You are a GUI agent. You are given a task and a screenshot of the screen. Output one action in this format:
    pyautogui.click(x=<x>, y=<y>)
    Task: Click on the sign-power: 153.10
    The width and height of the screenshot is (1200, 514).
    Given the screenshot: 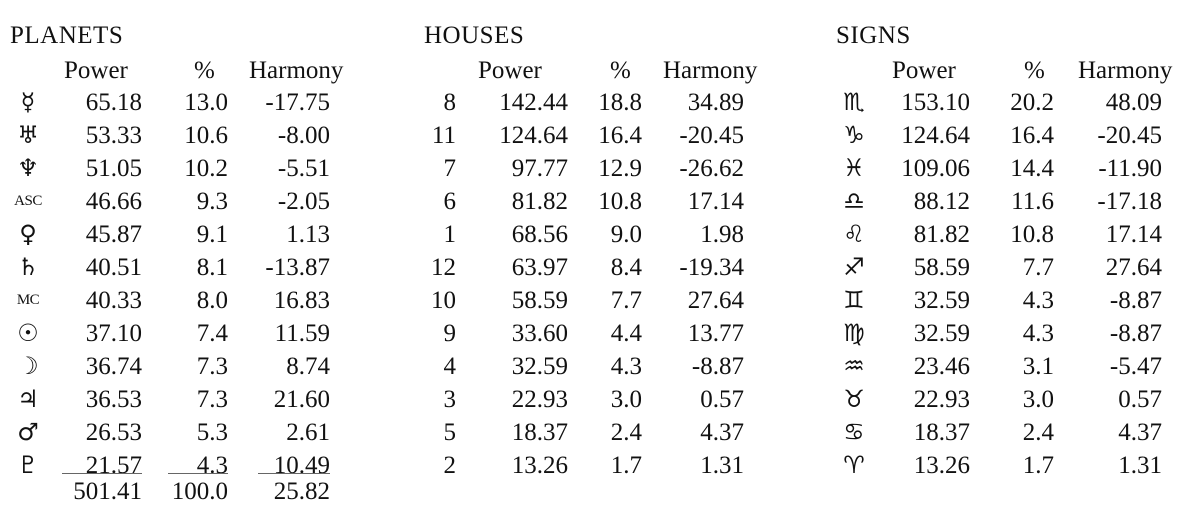 What is the action you would take?
    pyautogui.click(x=935, y=102)
    